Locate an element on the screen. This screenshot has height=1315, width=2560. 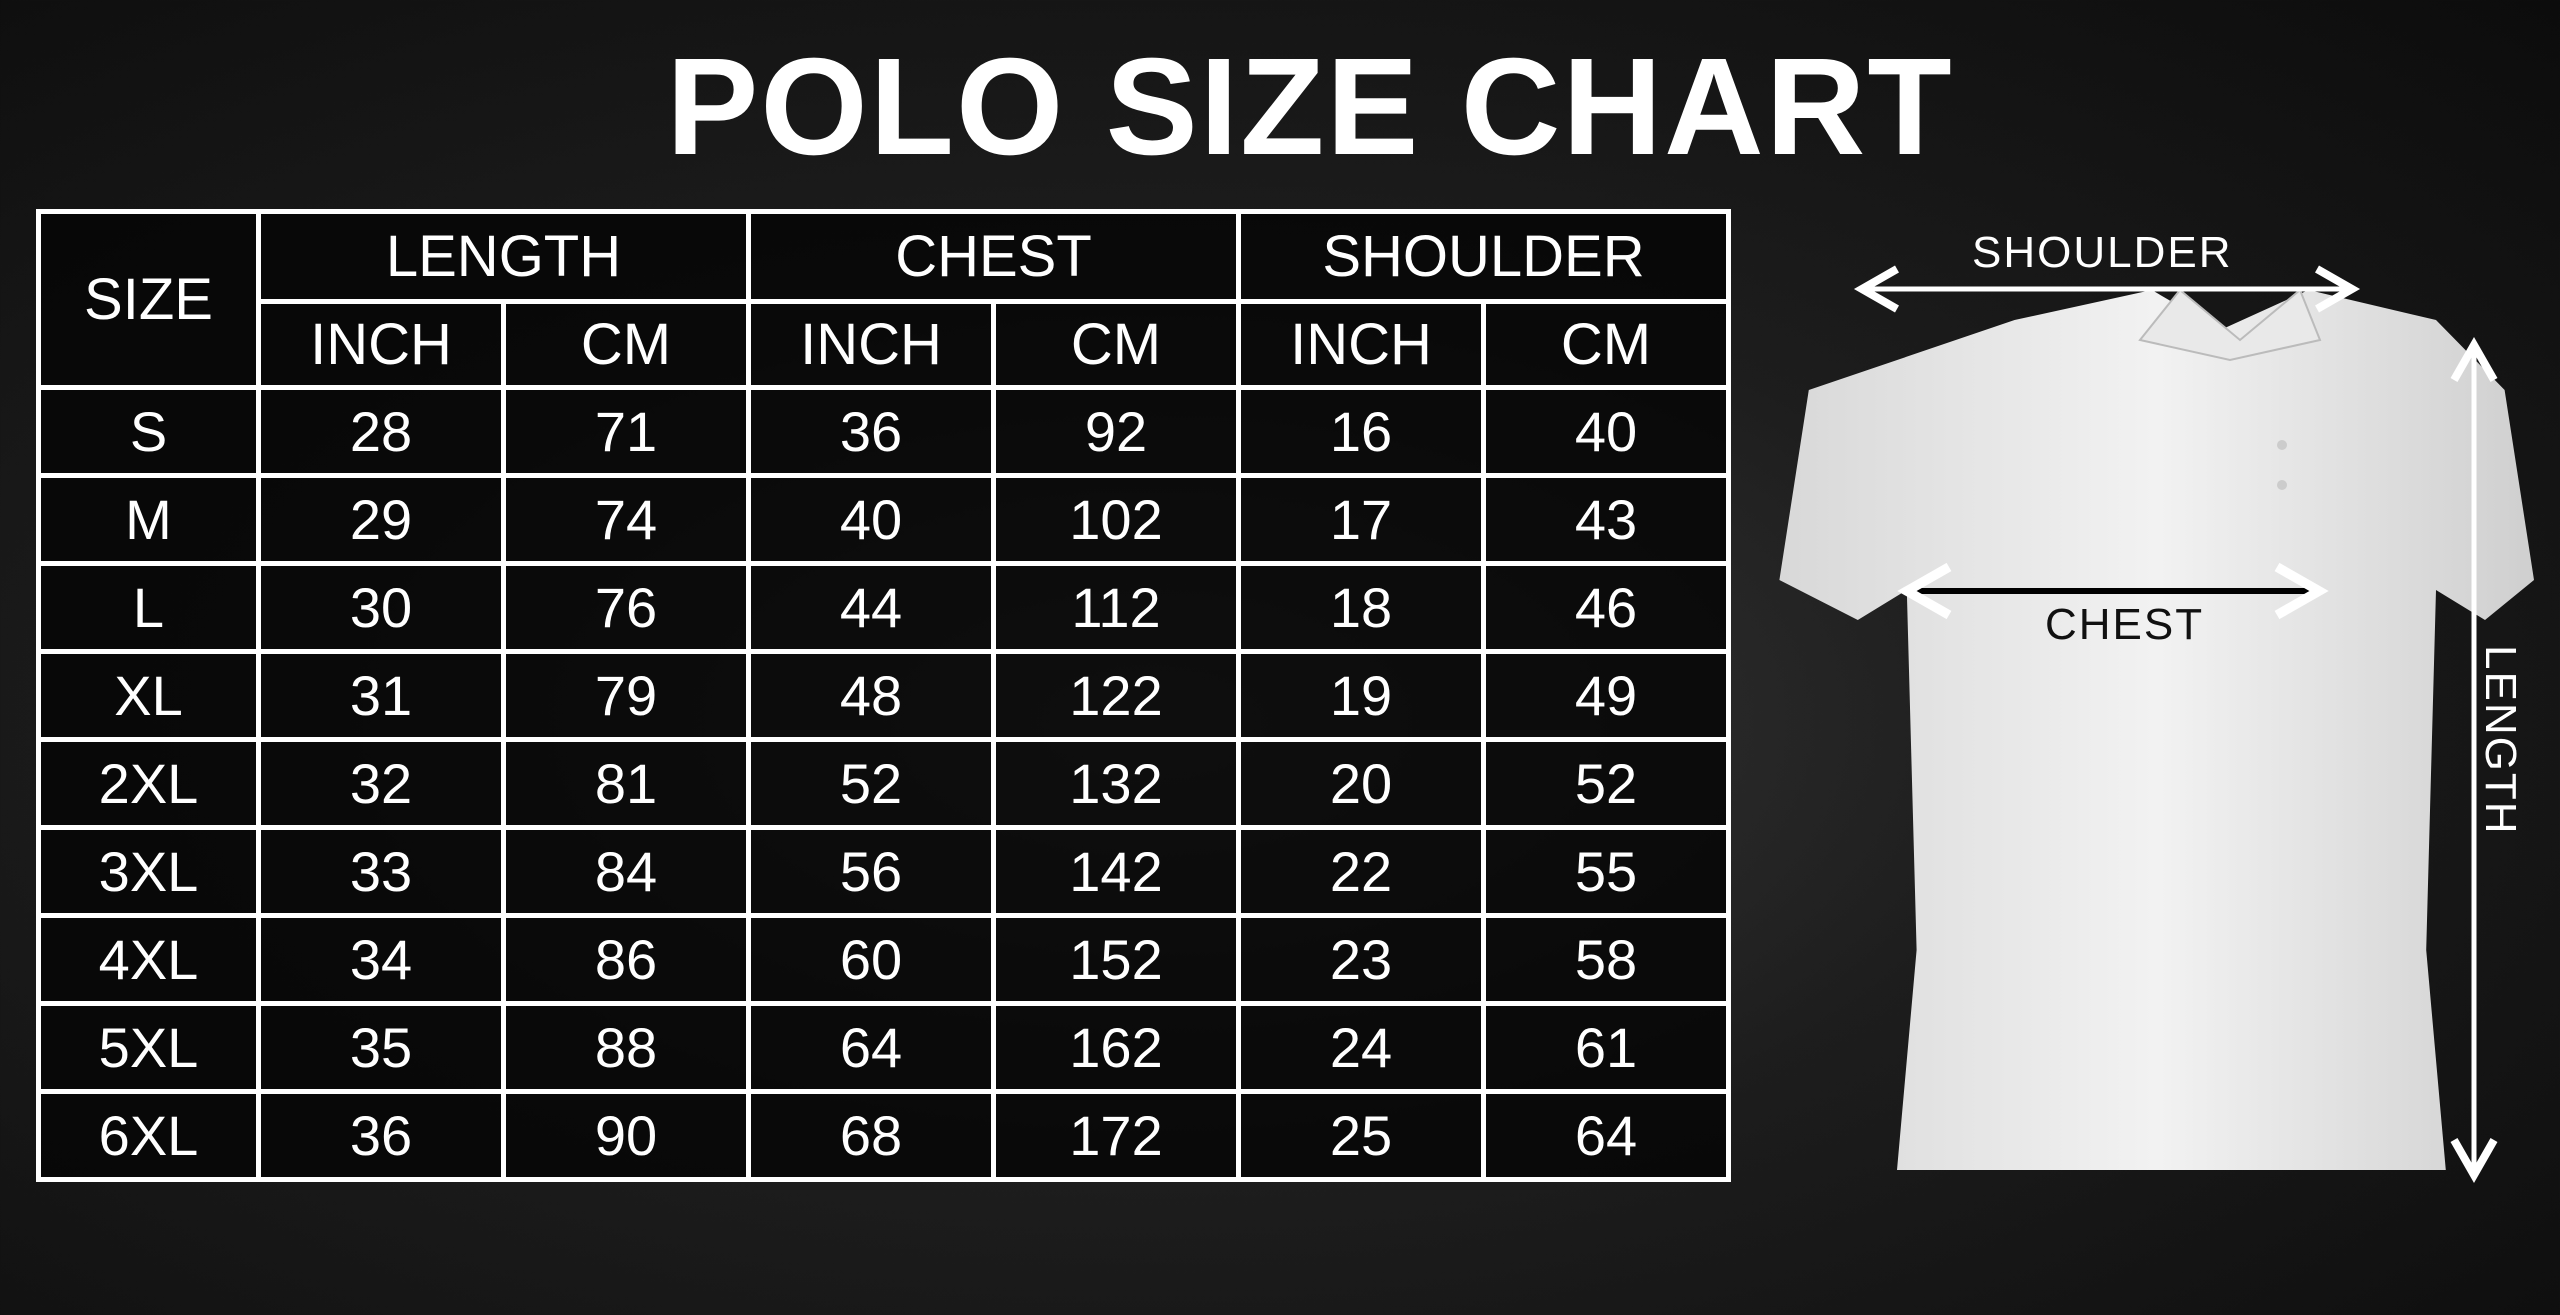
value-cell: 35 is located at coordinates (381, 1047).